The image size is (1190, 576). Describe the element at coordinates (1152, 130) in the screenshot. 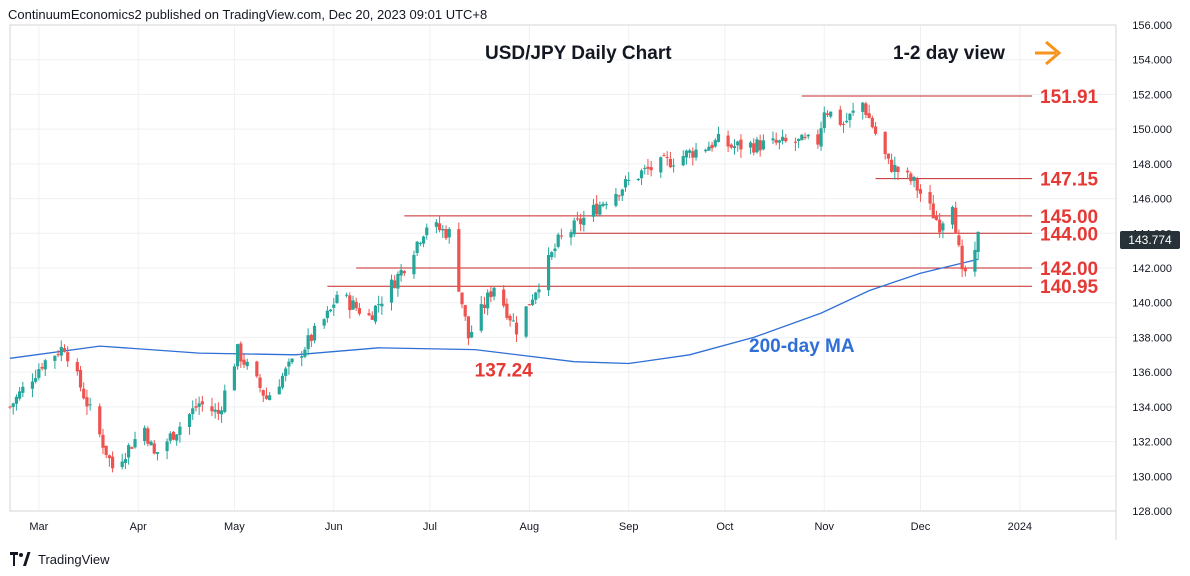

I see `y-tick-label: 150.000` at that location.